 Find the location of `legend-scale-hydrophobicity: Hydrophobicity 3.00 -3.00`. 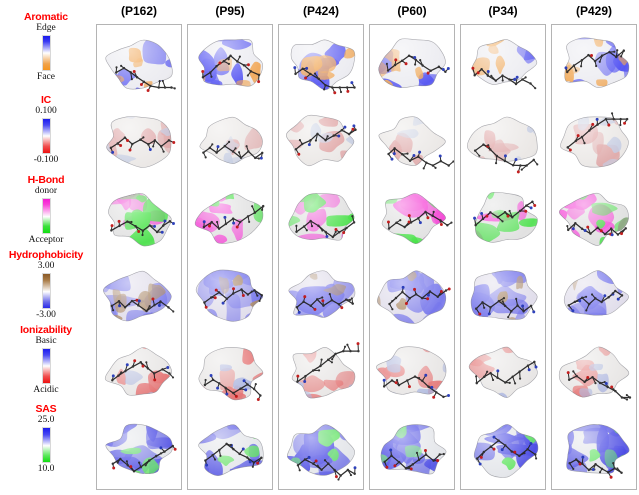

legend-scale-hydrophobicity: Hydrophobicity 3.00 -3.00 is located at coordinates (46, 285).